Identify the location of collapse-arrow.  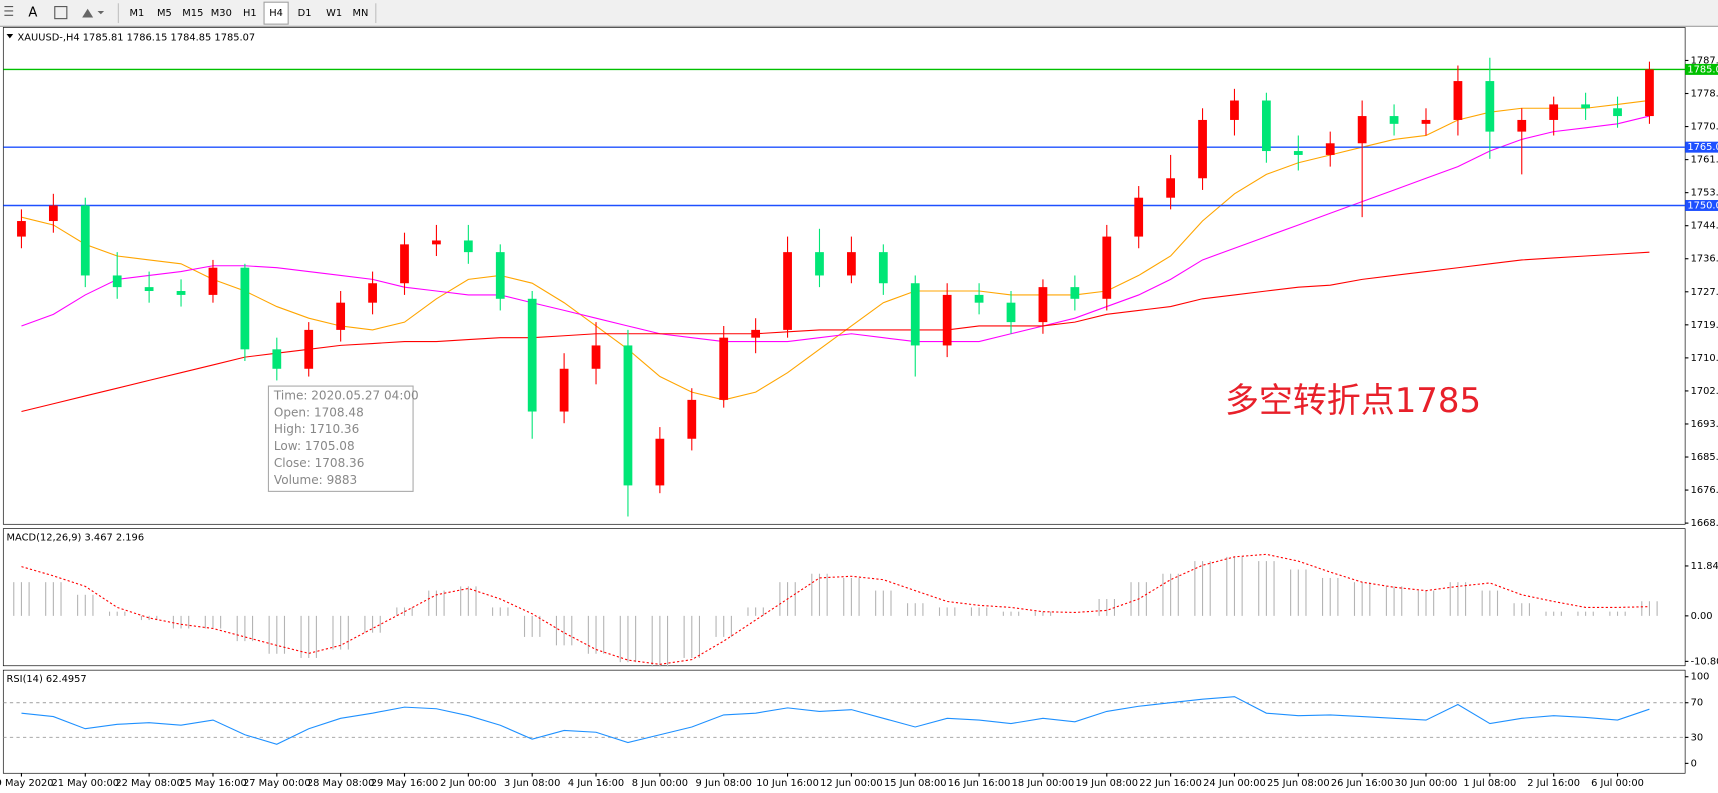
(10, 36).